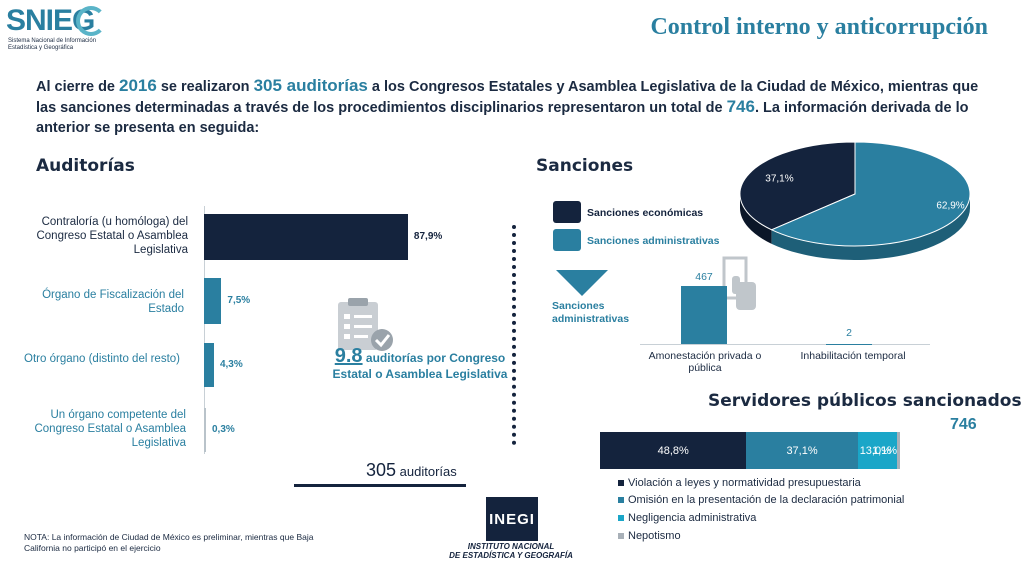 This screenshot has height=576, width=1024. Describe the element at coordinates (138, 85) in the screenshot. I see `intro-year: 2016` at that location.